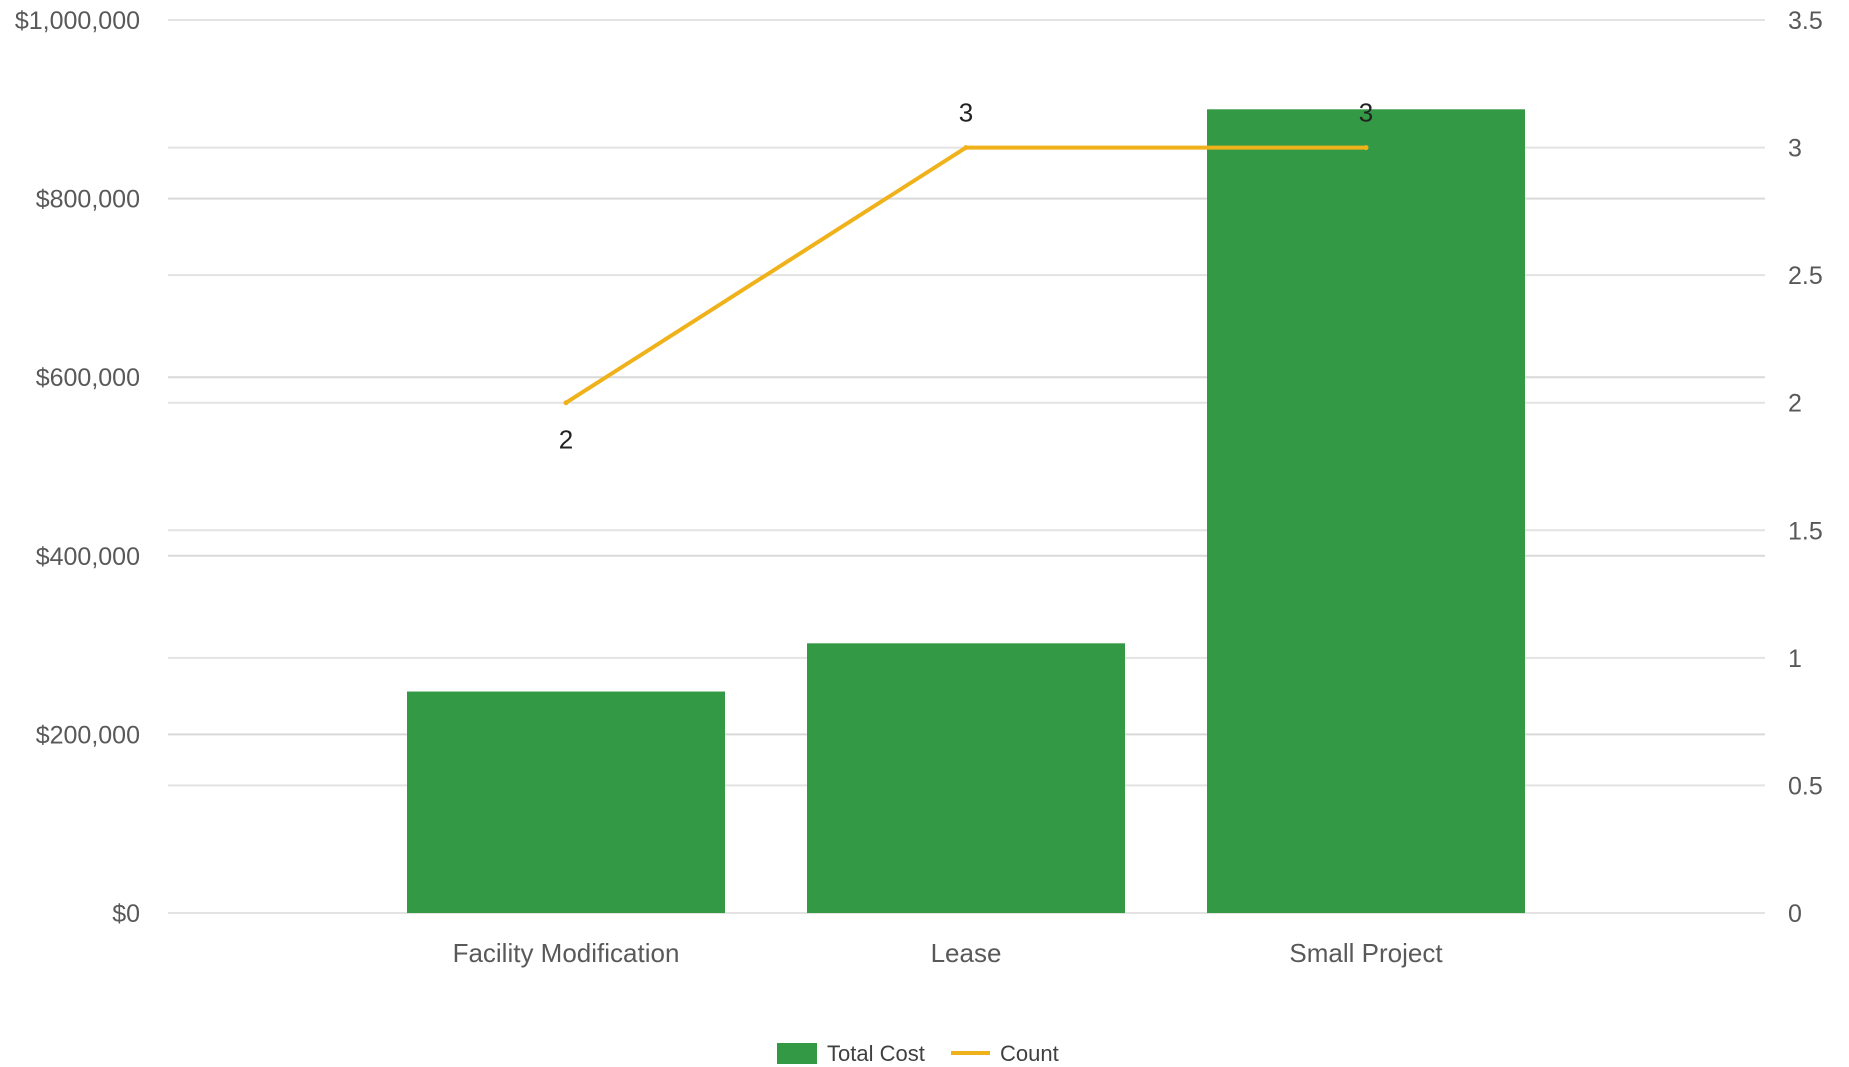 The image size is (1849, 1067). What do you see at coordinates (1805, 786) in the screenshot?
I see `right-tick-label: 0.5` at bounding box center [1805, 786].